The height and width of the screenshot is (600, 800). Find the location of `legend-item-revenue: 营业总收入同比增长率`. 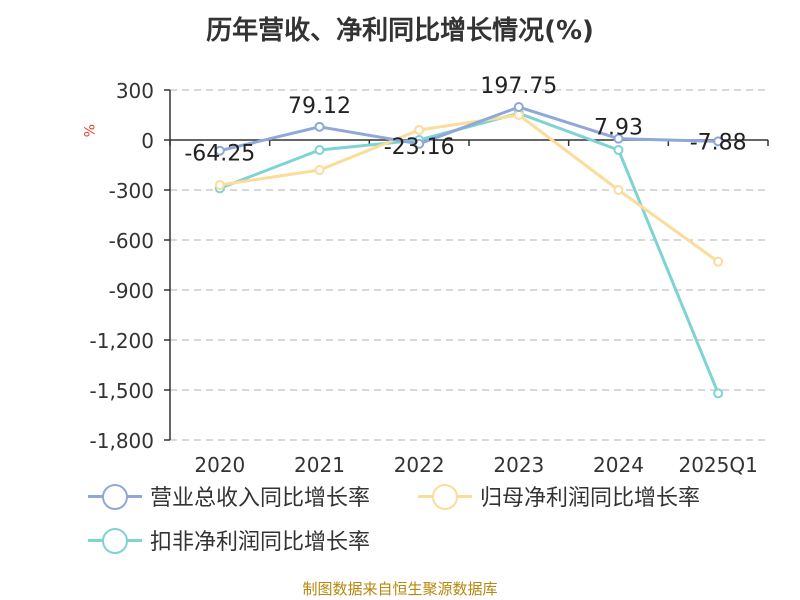

legend-item-revenue: 营业总收入同比增长率 is located at coordinates (229, 496).